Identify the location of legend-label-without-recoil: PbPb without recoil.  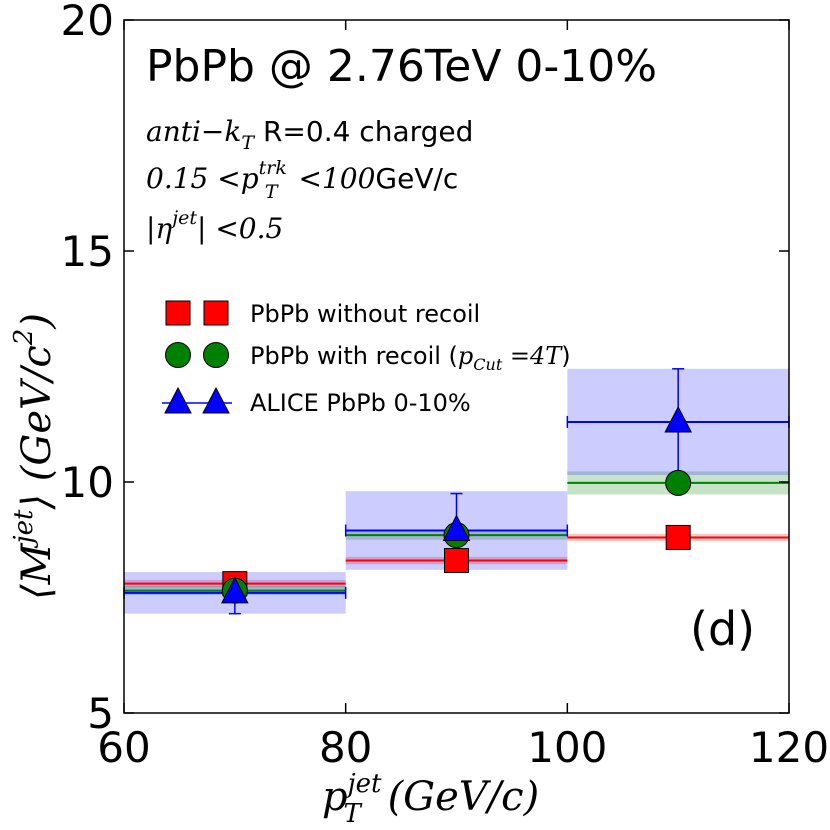
(365, 314).